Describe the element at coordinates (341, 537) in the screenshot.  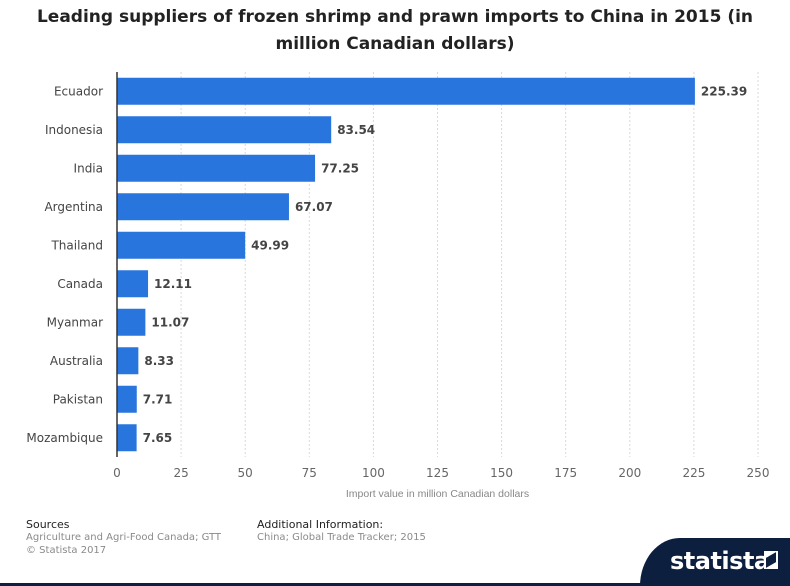
I see `additional-info-line-1: China; Global Trade Tracker; 2015` at that location.